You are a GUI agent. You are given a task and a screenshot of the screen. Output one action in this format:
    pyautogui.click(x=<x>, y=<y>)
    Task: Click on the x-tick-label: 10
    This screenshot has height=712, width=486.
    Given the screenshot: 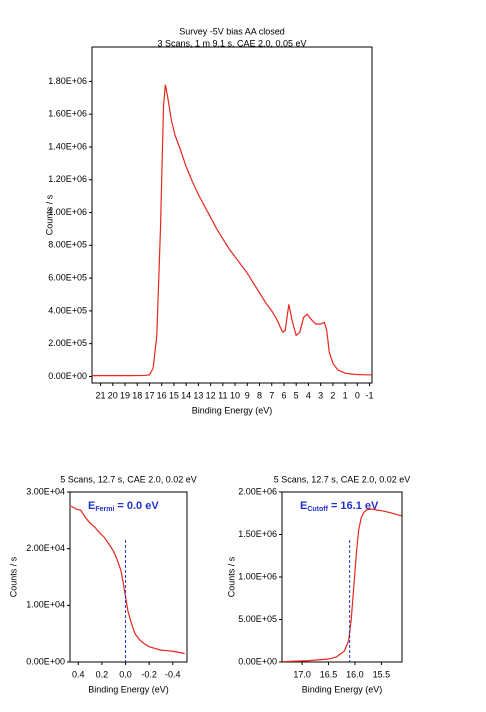 What is the action you would take?
    pyautogui.click(x=235, y=395)
    